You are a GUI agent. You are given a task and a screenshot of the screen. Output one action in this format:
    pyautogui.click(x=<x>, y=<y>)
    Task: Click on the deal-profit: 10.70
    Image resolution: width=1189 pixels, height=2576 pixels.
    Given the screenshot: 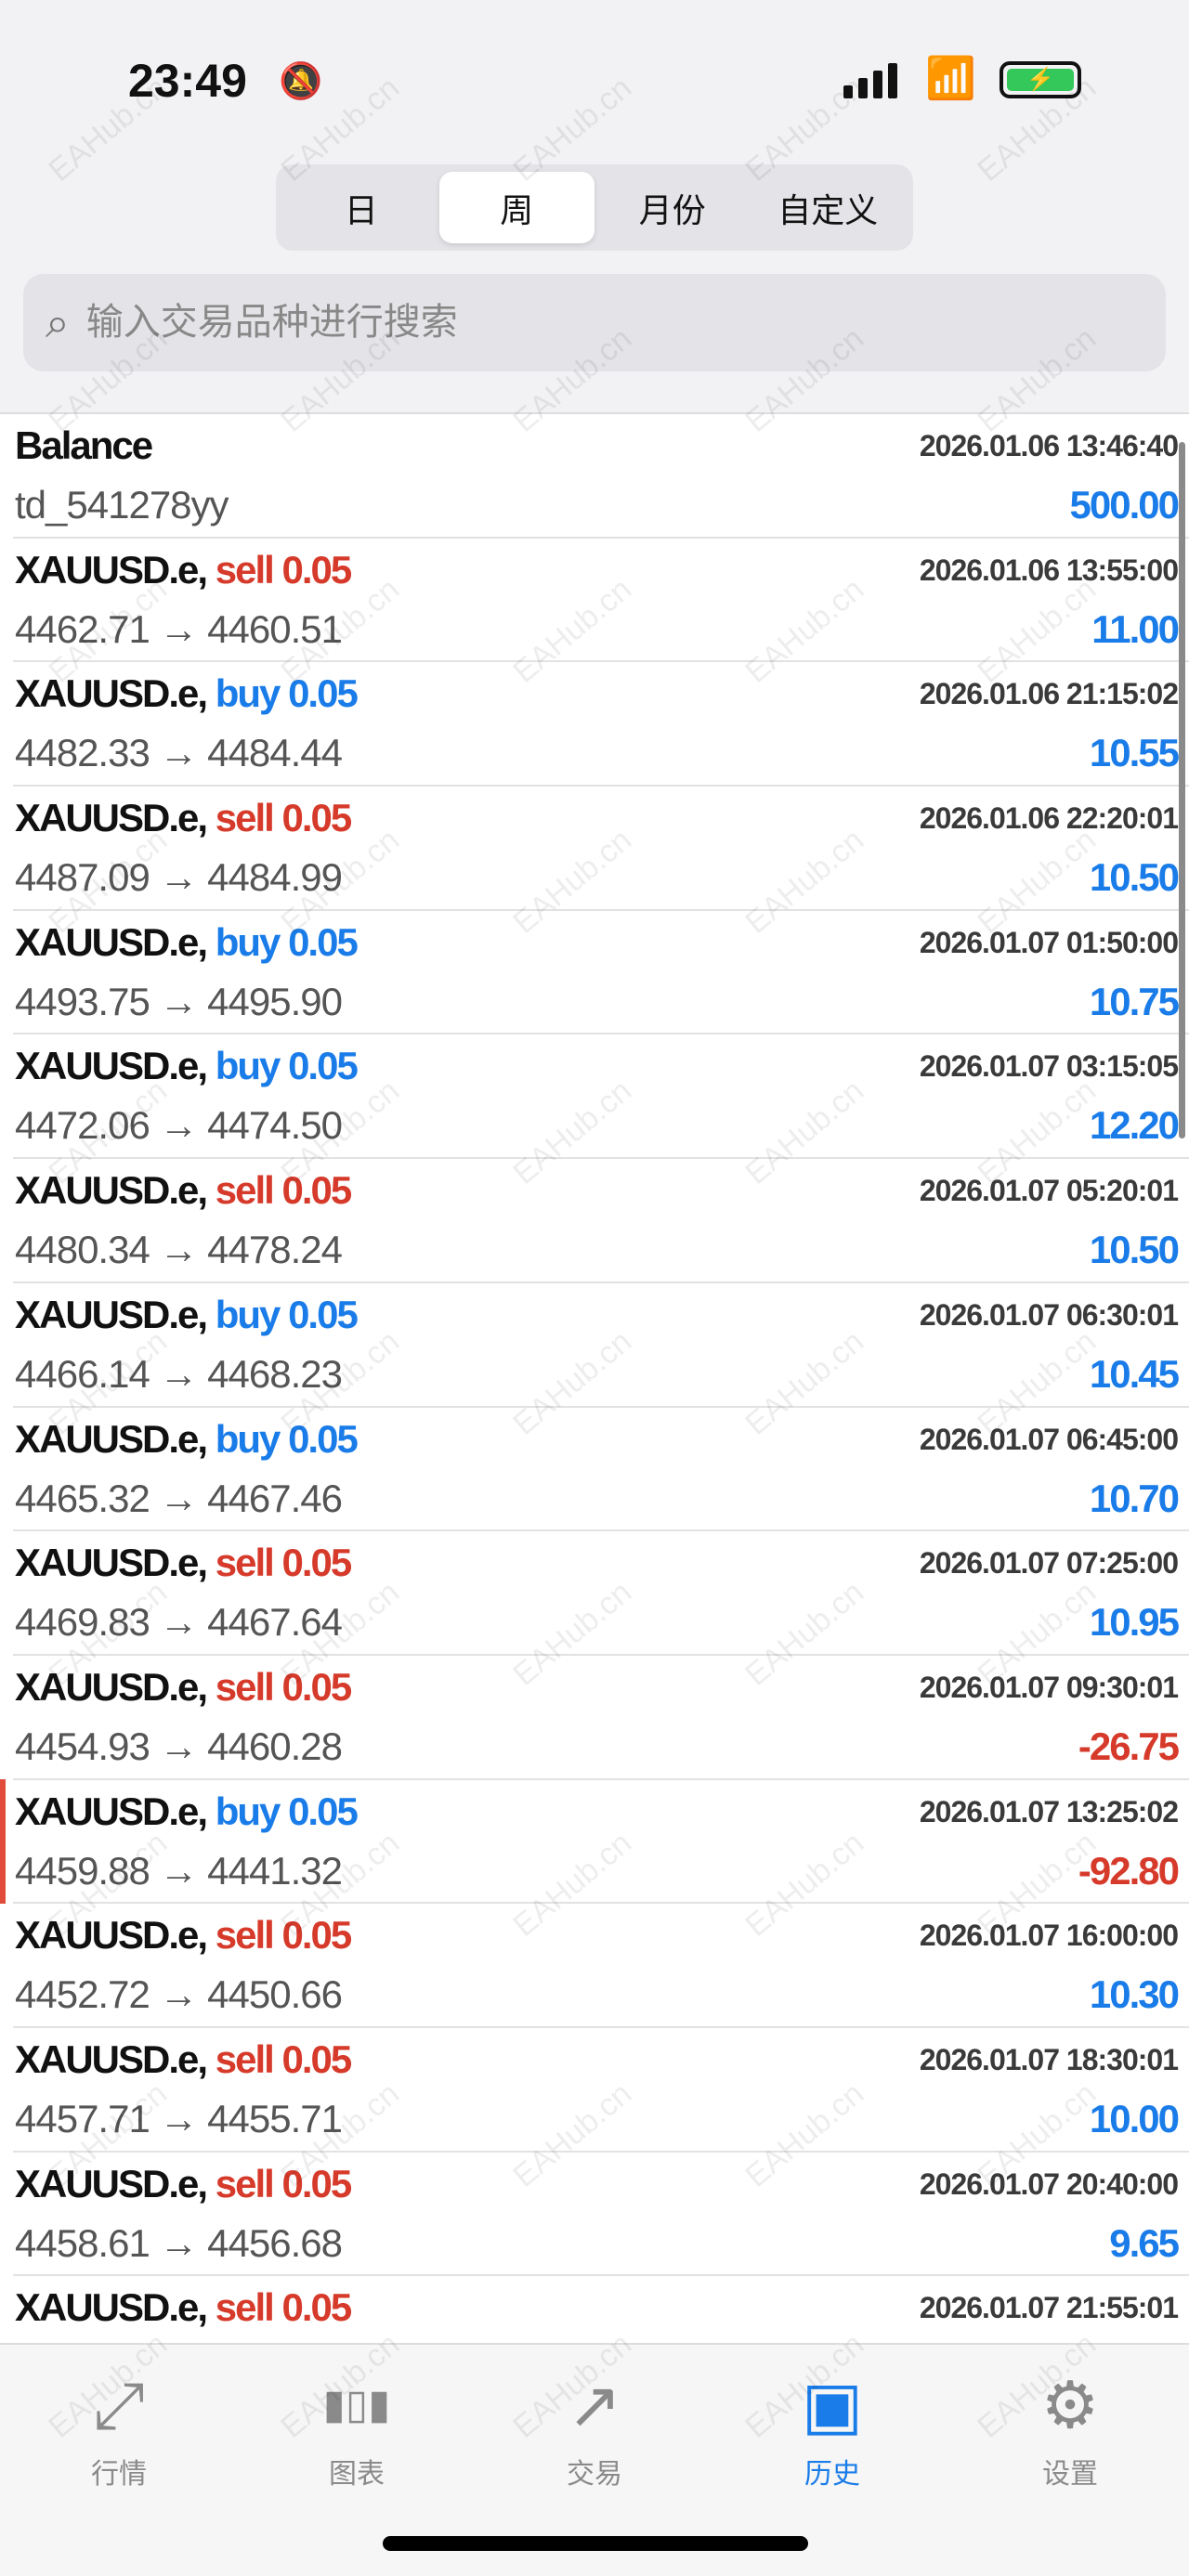 What is the action you would take?
    pyautogui.click(x=1134, y=1498)
    